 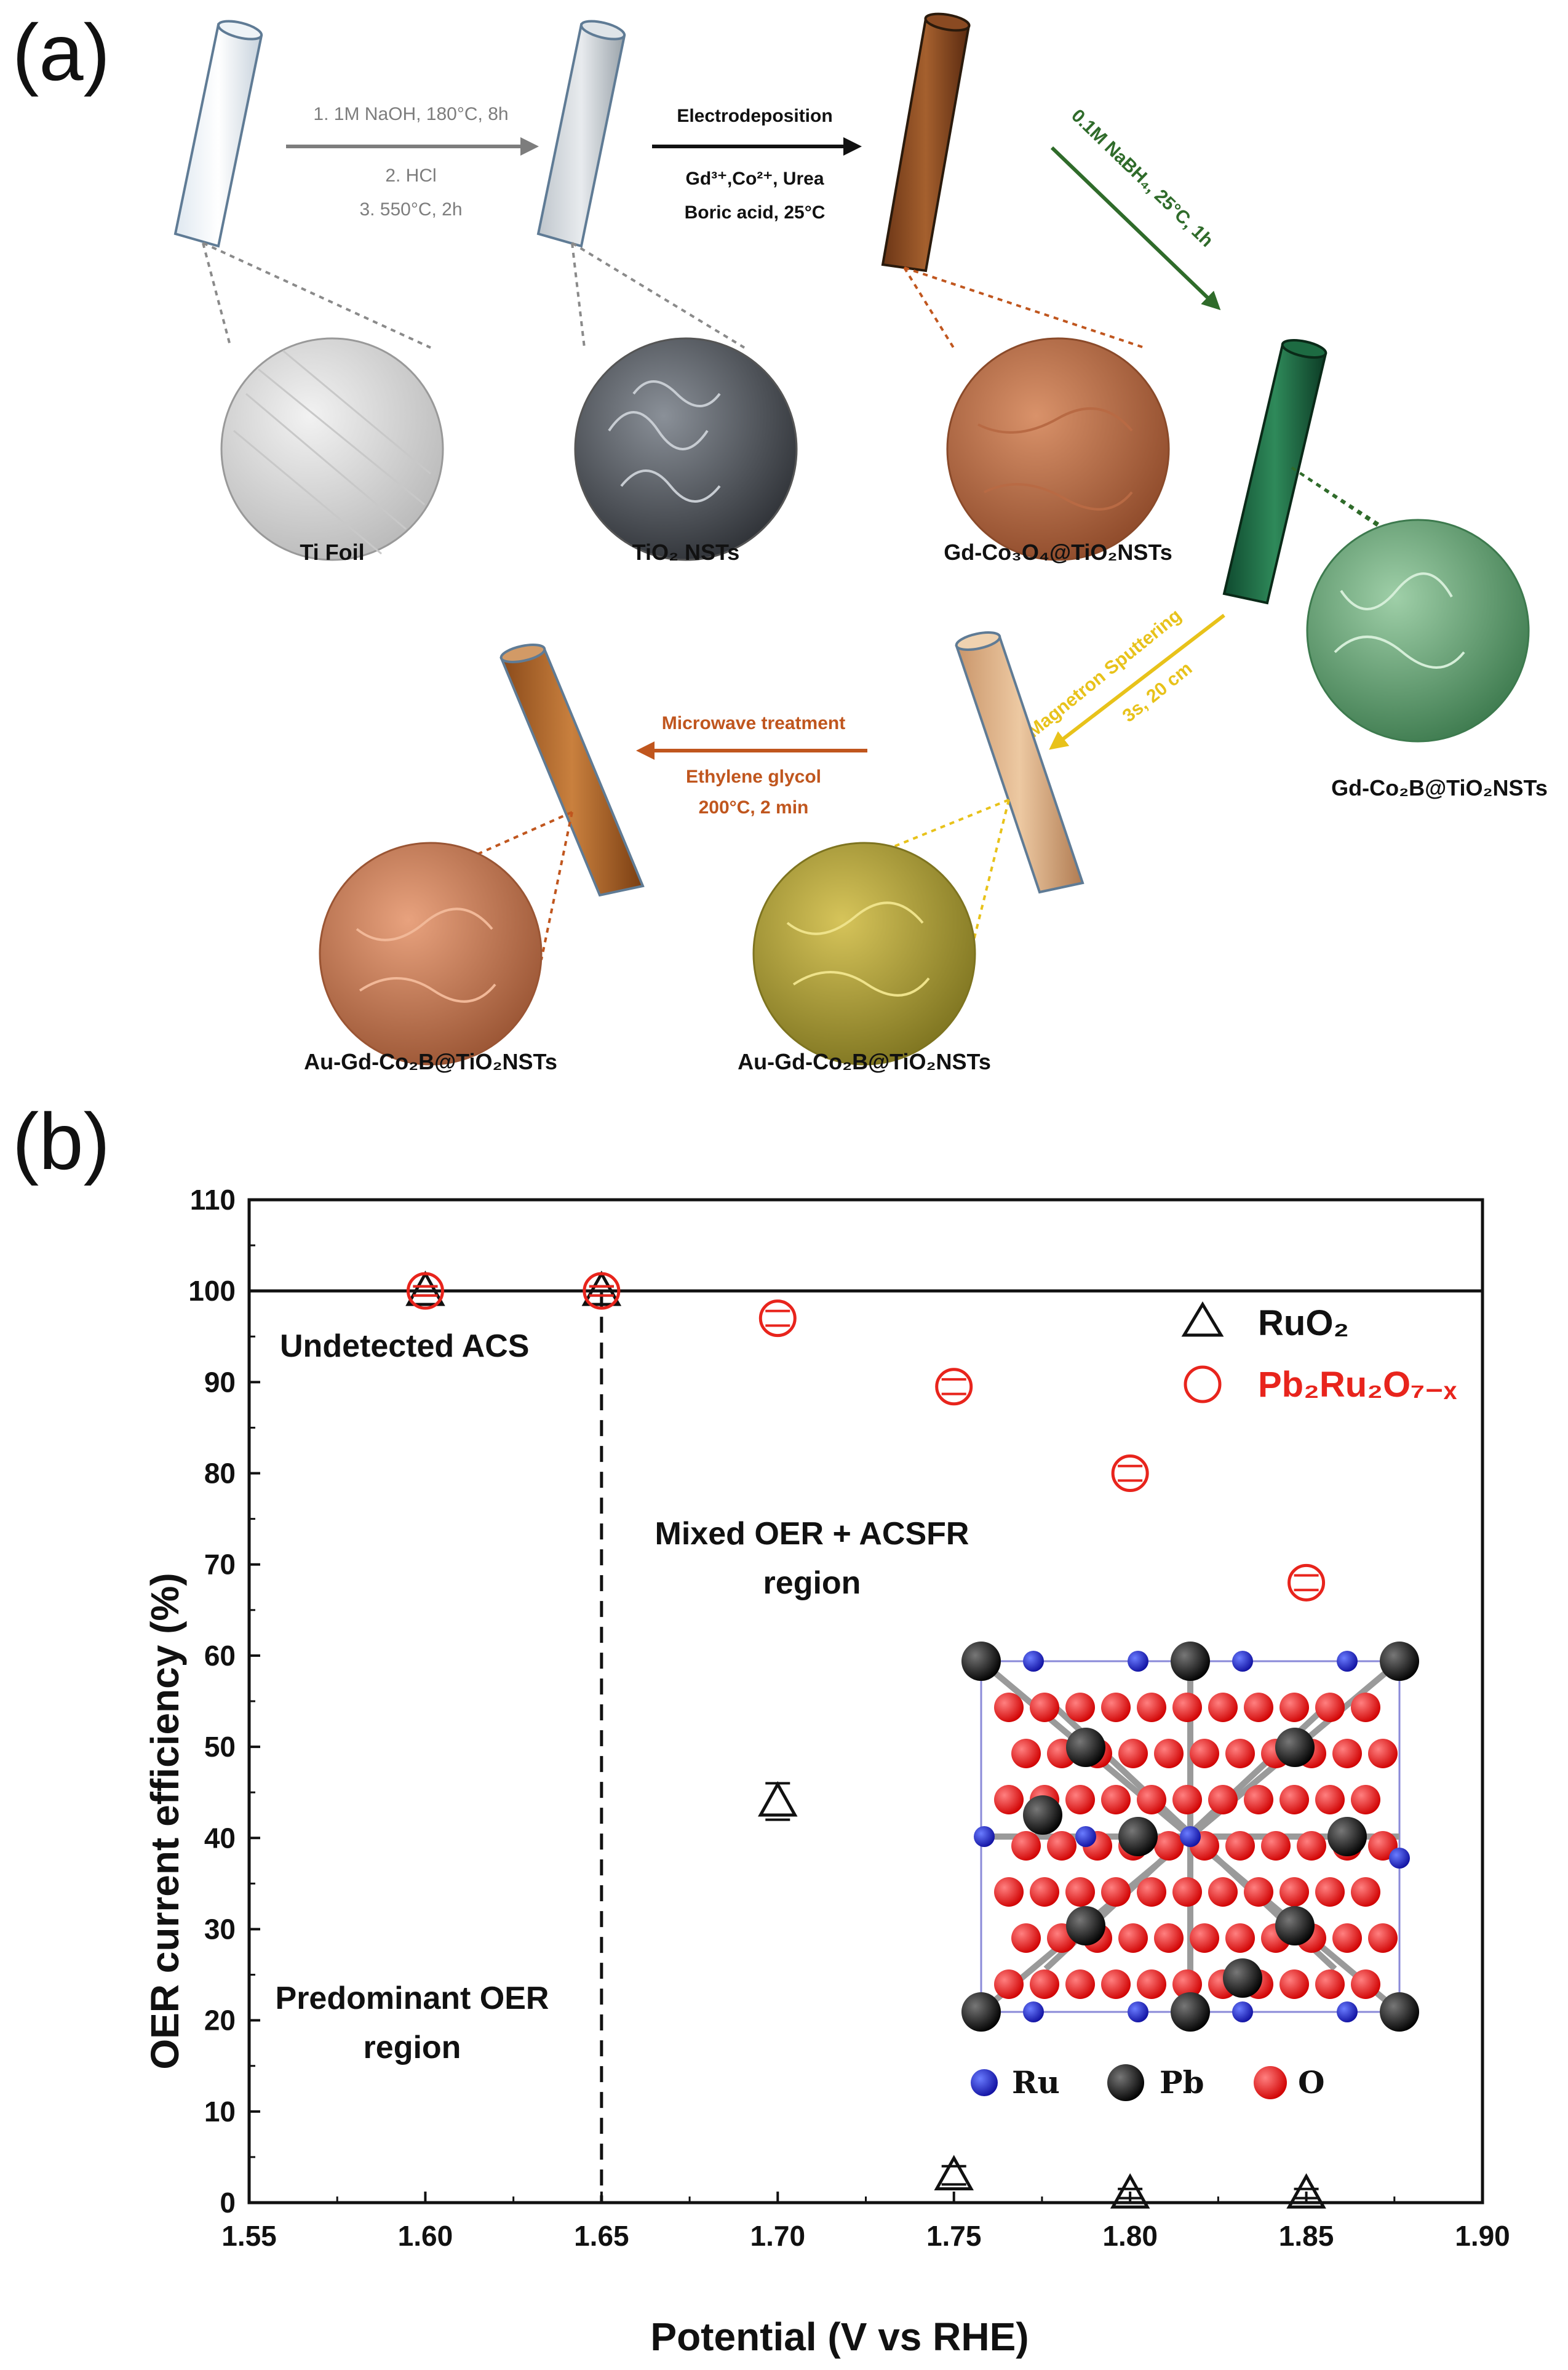 What do you see at coordinates (1304, 1323) in the screenshot?
I see `legend-ruo2-label: RuO₂` at bounding box center [1304, 1323].